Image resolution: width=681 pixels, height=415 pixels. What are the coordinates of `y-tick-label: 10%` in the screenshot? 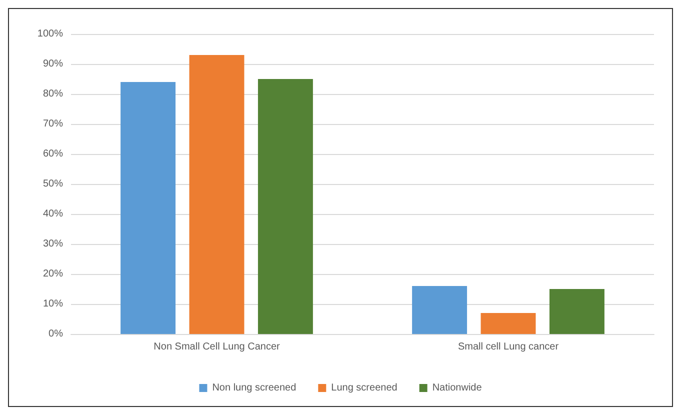 It's located at (53, 304).